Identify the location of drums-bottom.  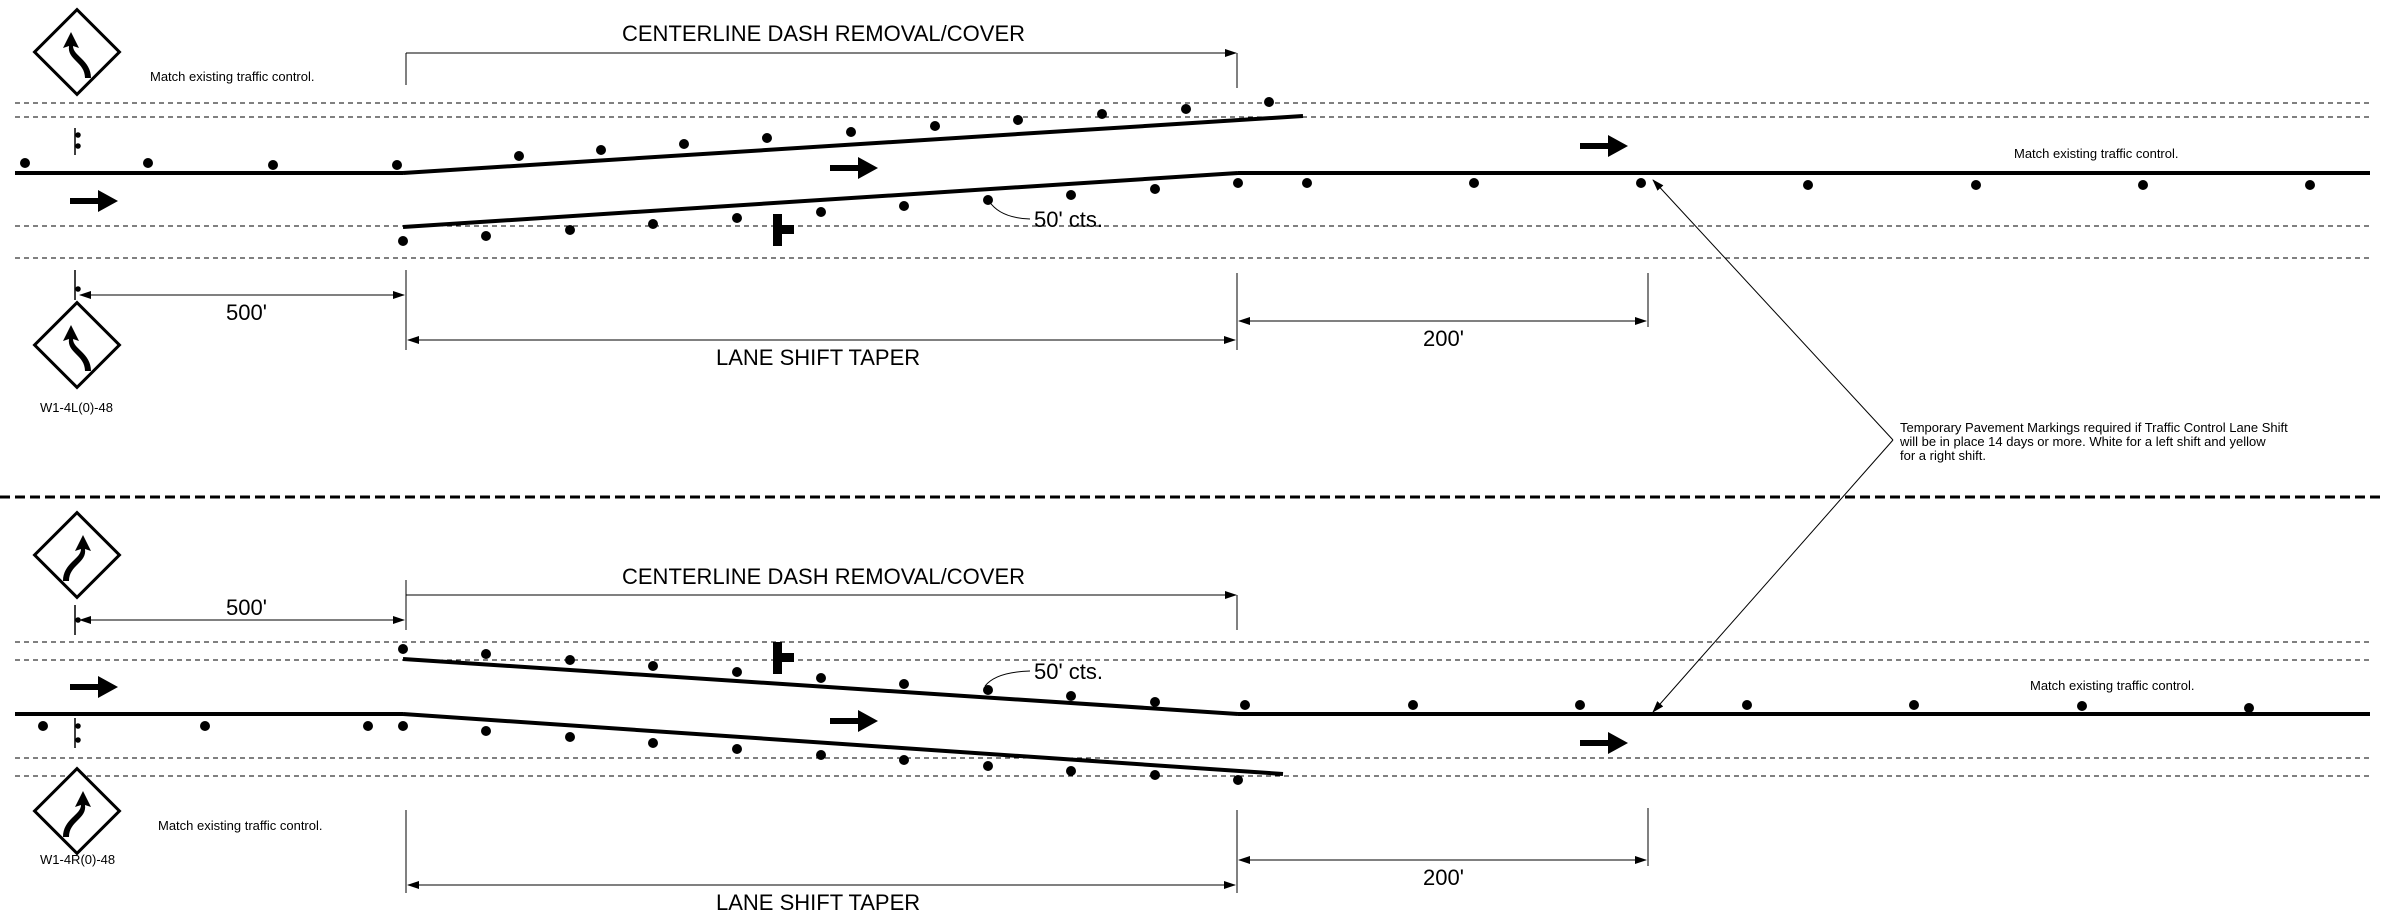
(1146, 714).